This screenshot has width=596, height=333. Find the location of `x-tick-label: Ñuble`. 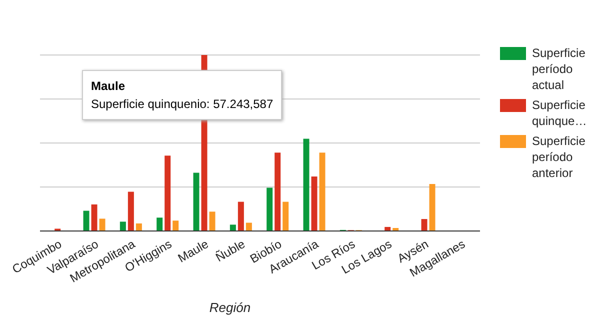

x-tick-label: Ñuble is located at coordinates (230, 250).